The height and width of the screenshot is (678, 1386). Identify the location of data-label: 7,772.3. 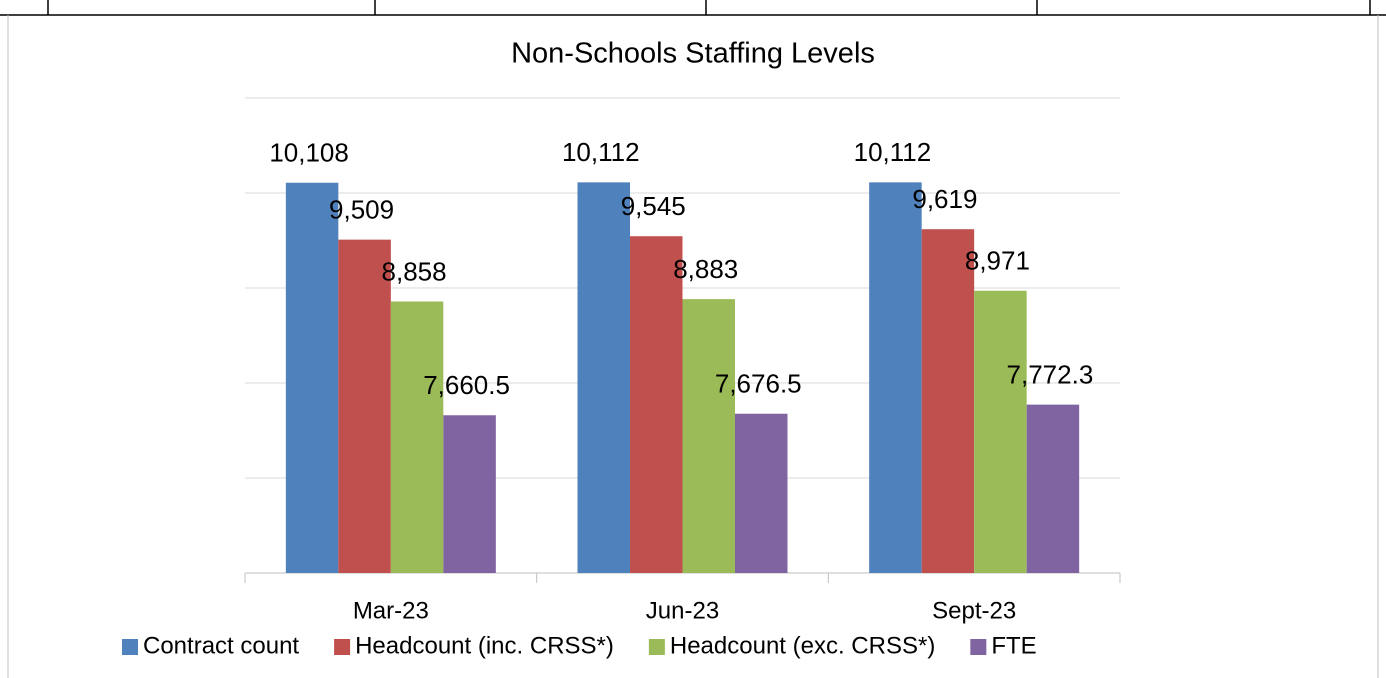
(1050, 375).